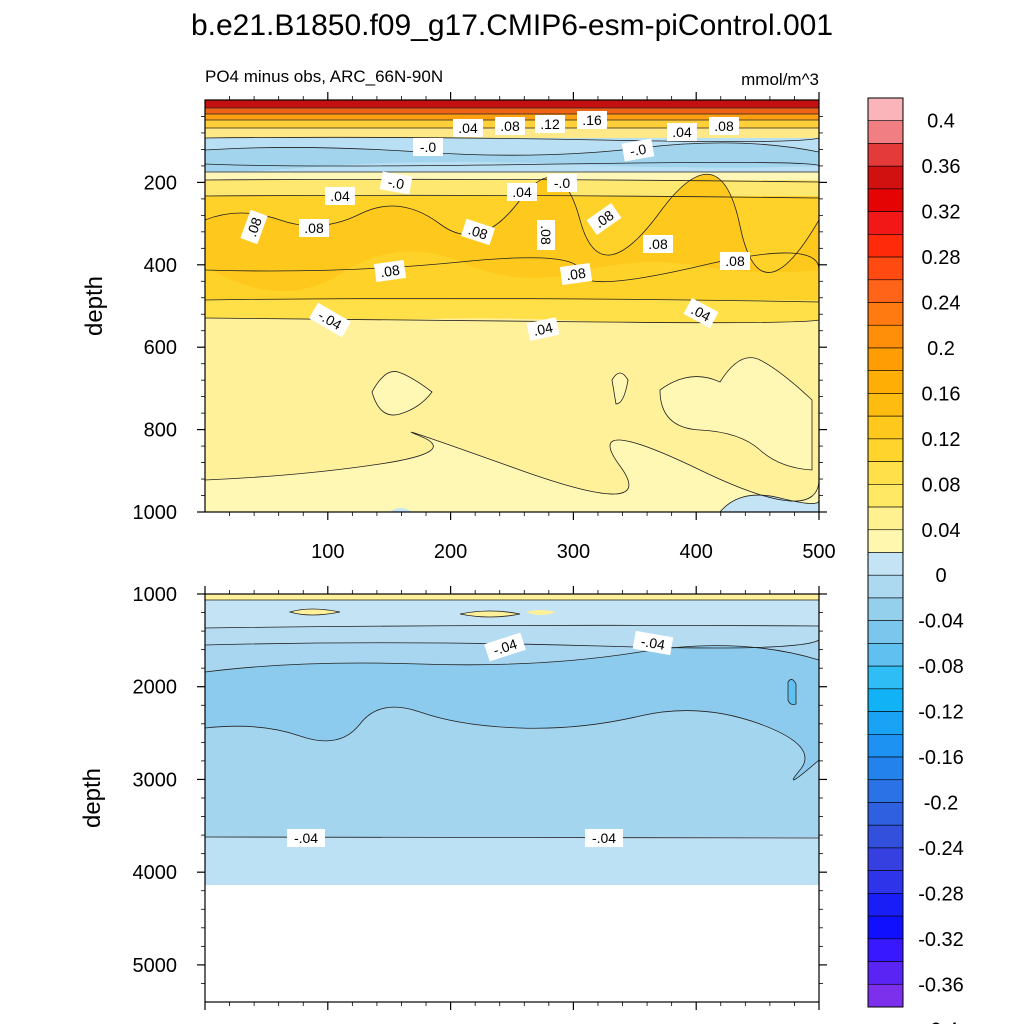 The image size is (1024, 1024). What do you see at coordinates (155, 966) in the screenshot?
I see `bottom-ytick-label: 5000` at bounding box center [155, 966].